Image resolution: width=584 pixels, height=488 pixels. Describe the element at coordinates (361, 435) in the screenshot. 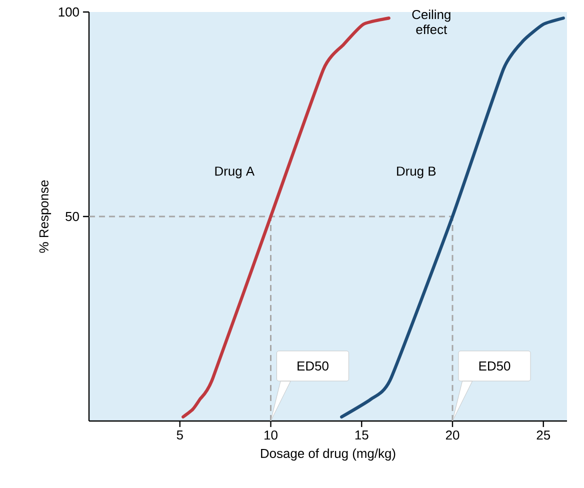

I see `x-tick-label: 15` at that location.